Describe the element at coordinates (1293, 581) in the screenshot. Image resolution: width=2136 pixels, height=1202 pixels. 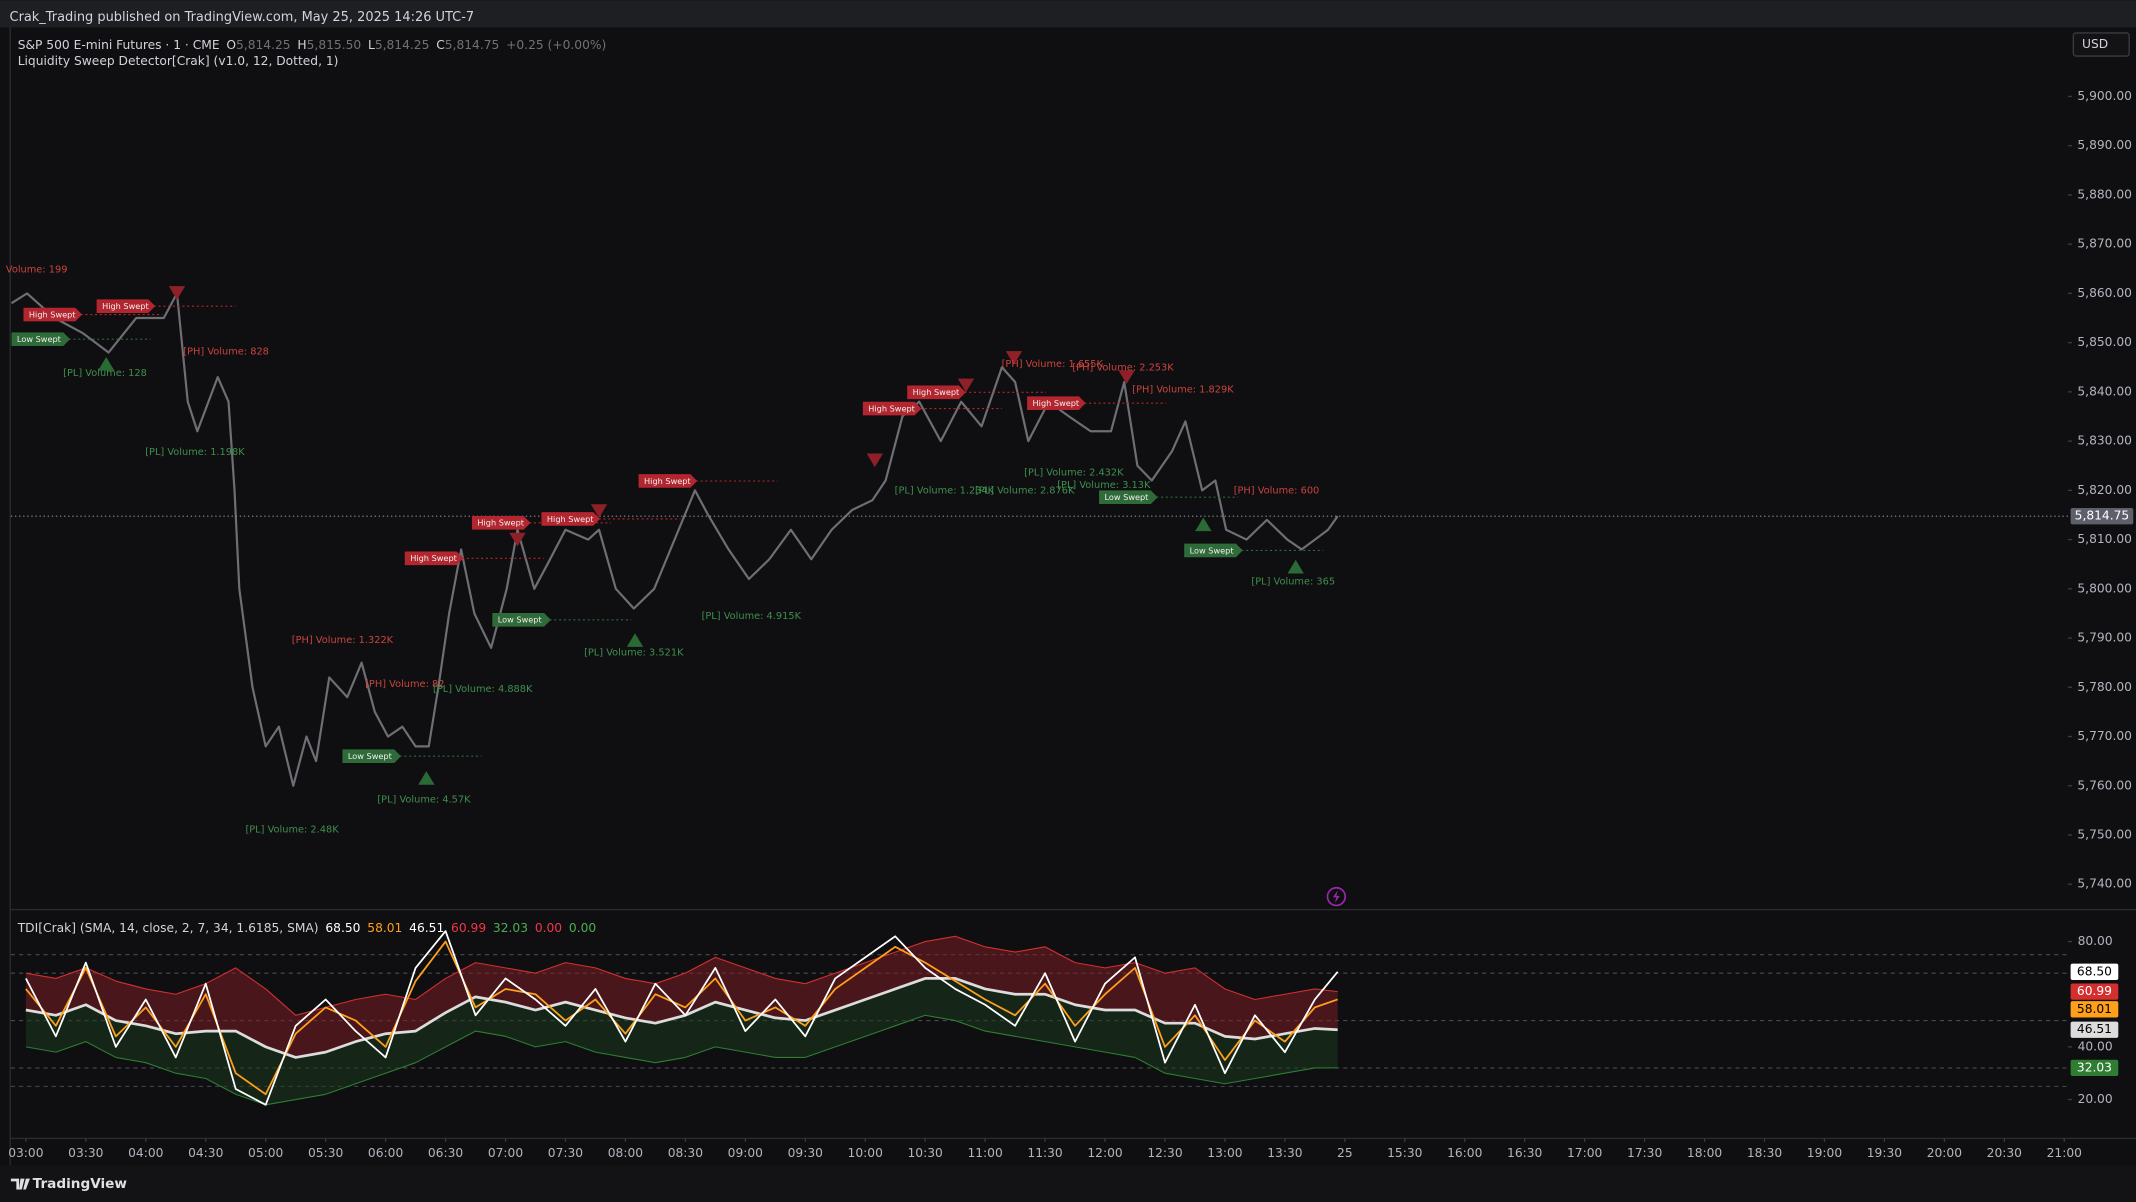
I see `volume-annotation: [PL] Volume: 365` at that location.